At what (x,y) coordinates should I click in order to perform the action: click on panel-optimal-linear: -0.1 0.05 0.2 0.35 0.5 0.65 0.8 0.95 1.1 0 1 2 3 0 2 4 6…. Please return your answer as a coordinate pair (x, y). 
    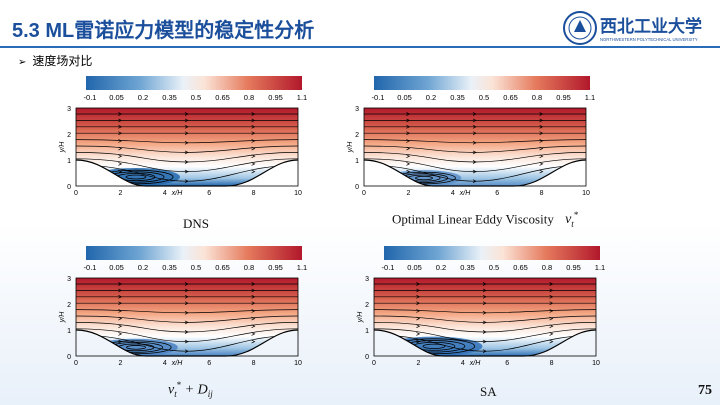
    Looking at the image, I should click on (481, 137).